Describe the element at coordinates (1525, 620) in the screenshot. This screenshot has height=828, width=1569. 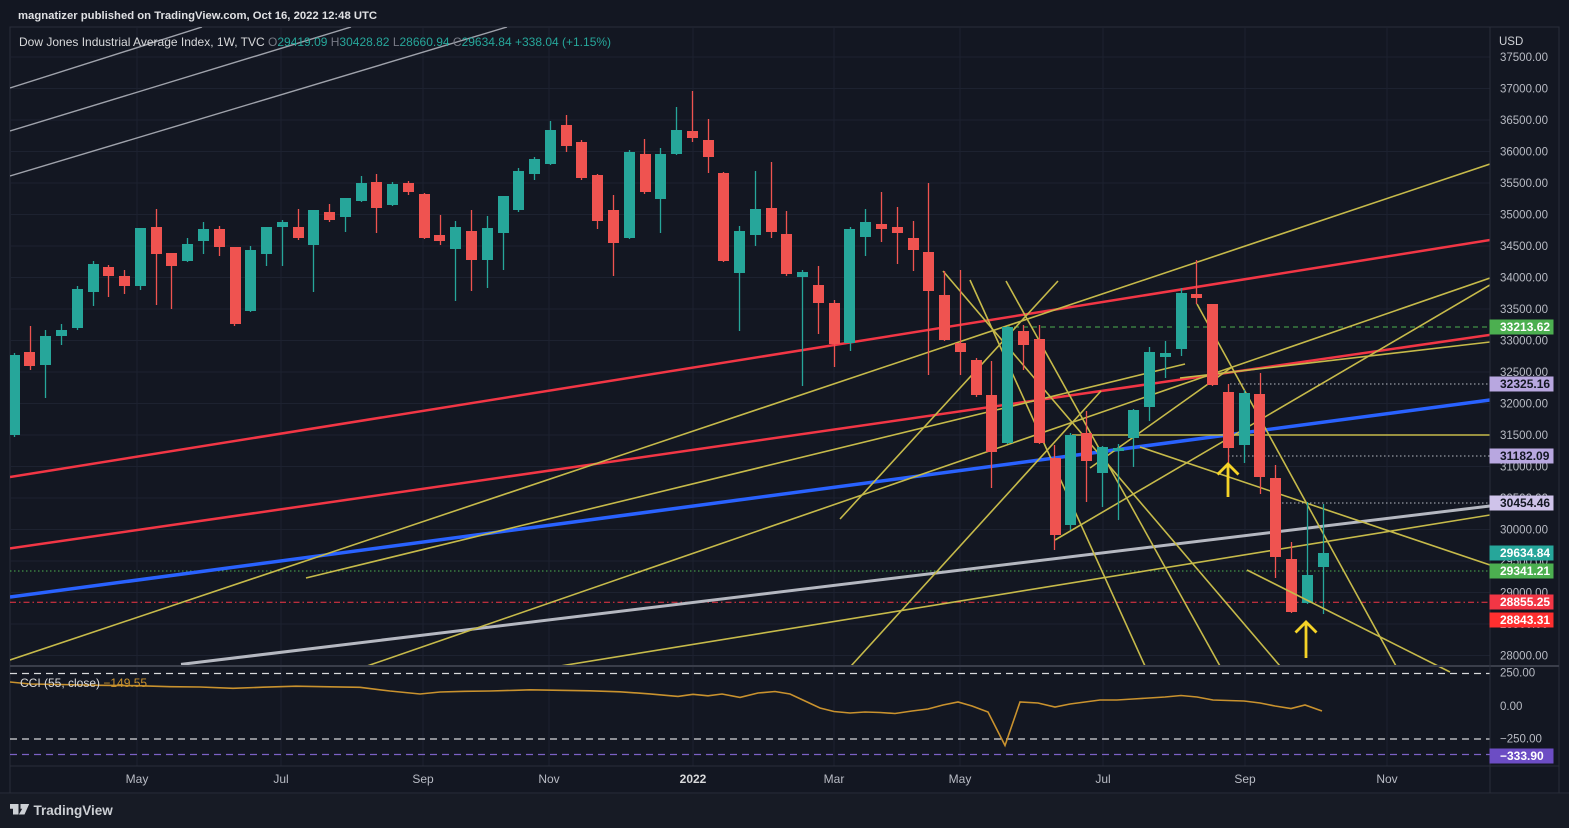
I see `svg-text: 28843.31` at that location.